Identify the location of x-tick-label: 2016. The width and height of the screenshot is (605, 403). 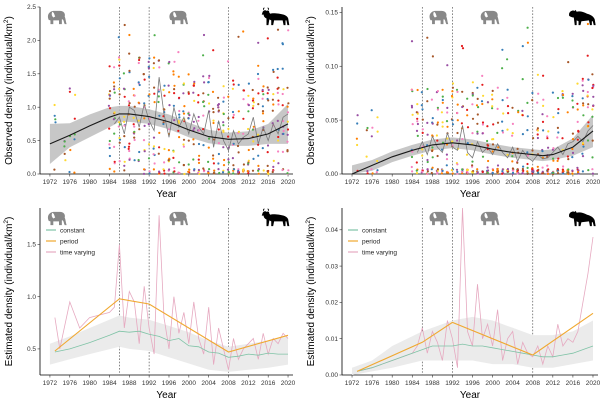
(268, 182).